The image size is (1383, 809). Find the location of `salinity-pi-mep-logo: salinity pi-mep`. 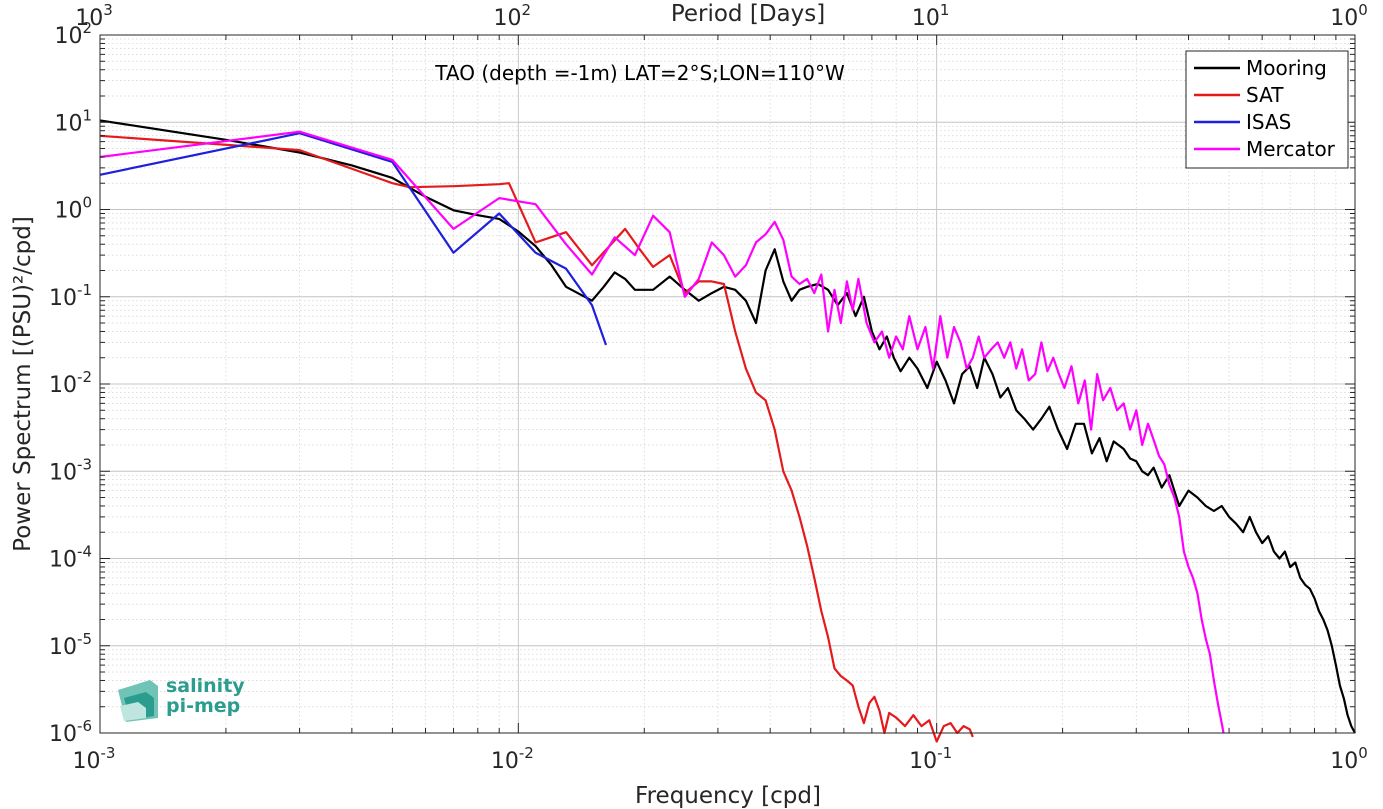

salinity-pi-mep-logo: salinity pi-mep is located at coordinates (181, 698).